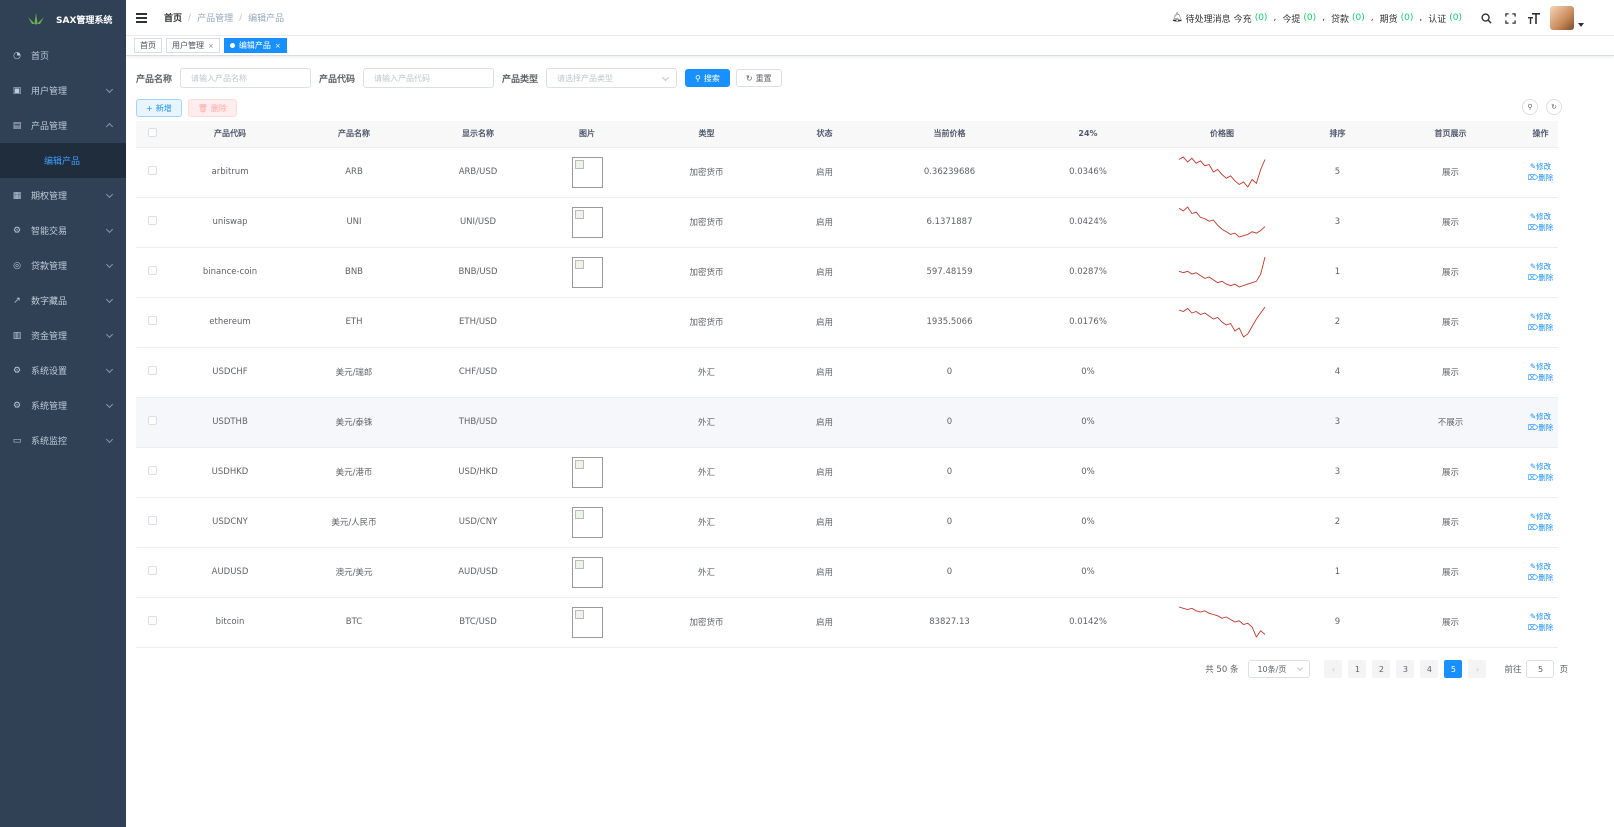 The height and width of the screenshot is (827, 1614). I want to click on sidebar-item-9: ⚙ 系统管理, so click(63, 405).